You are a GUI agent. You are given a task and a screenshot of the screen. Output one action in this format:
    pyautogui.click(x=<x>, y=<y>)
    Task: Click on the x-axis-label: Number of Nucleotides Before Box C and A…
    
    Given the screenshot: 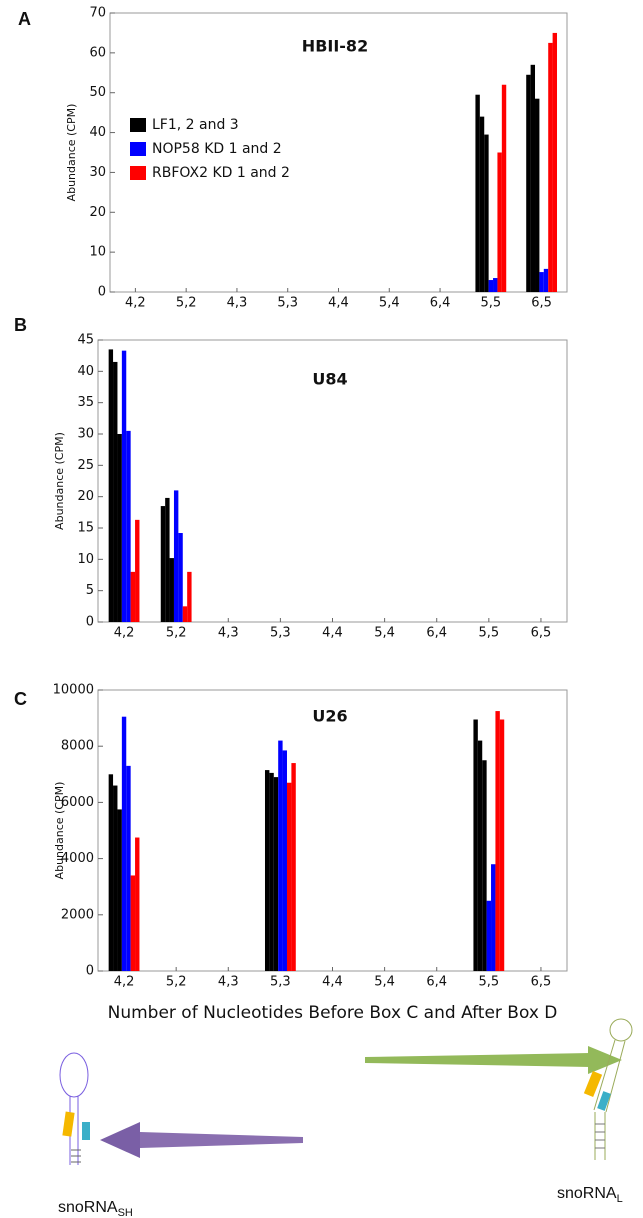 What is the action you would take?
    pyautogui.click(x=333, y=1013)
    